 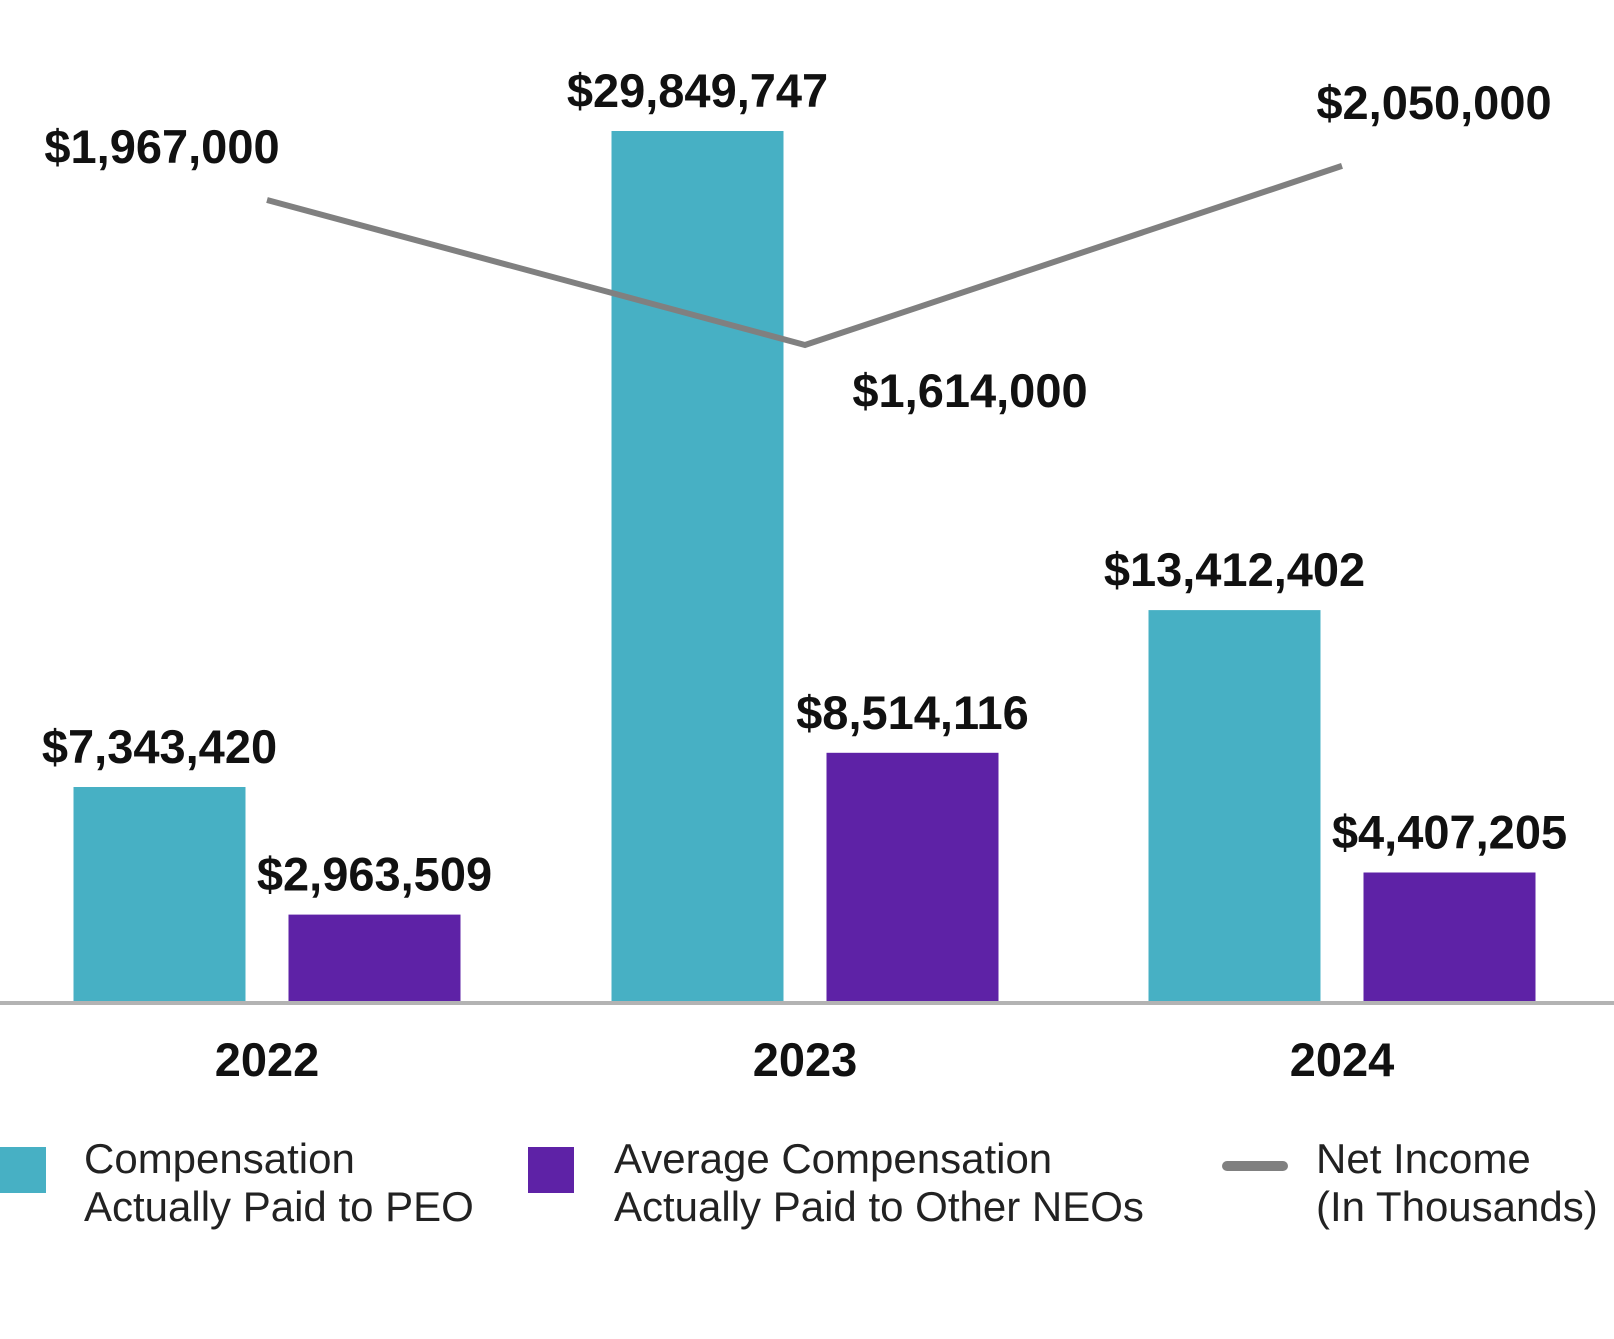 What do you see at coordinates (805, 1059) in the screenshot?
I see `x-tick-label-2023: 2023` at bounding box center [805, 1059].